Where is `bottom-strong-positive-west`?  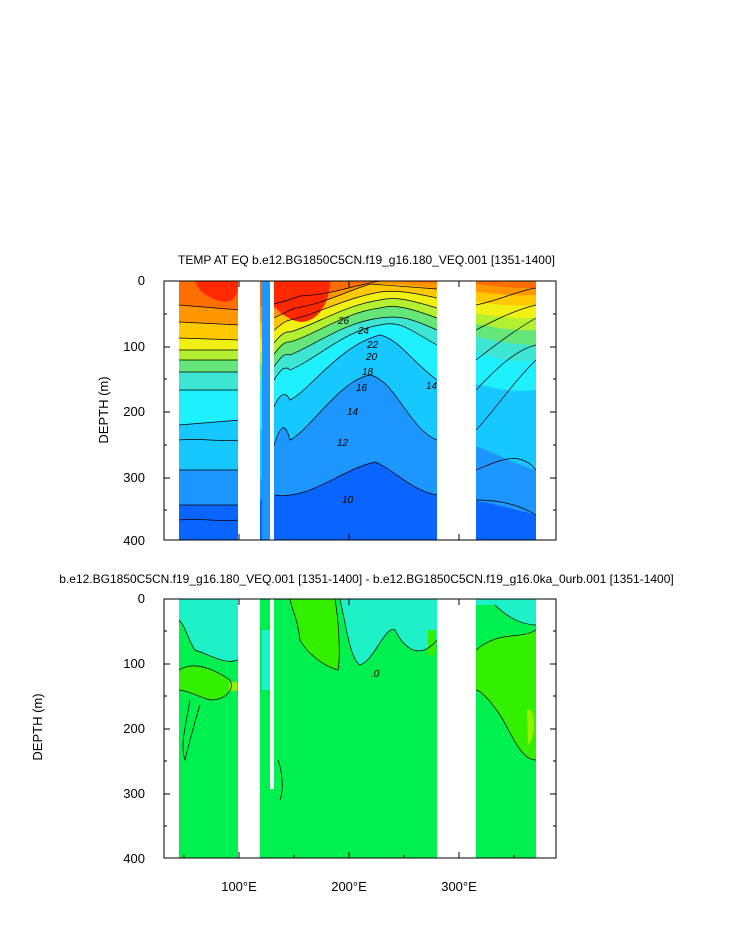
bottom-strong-positive-west is located at coordinates (233, 686).